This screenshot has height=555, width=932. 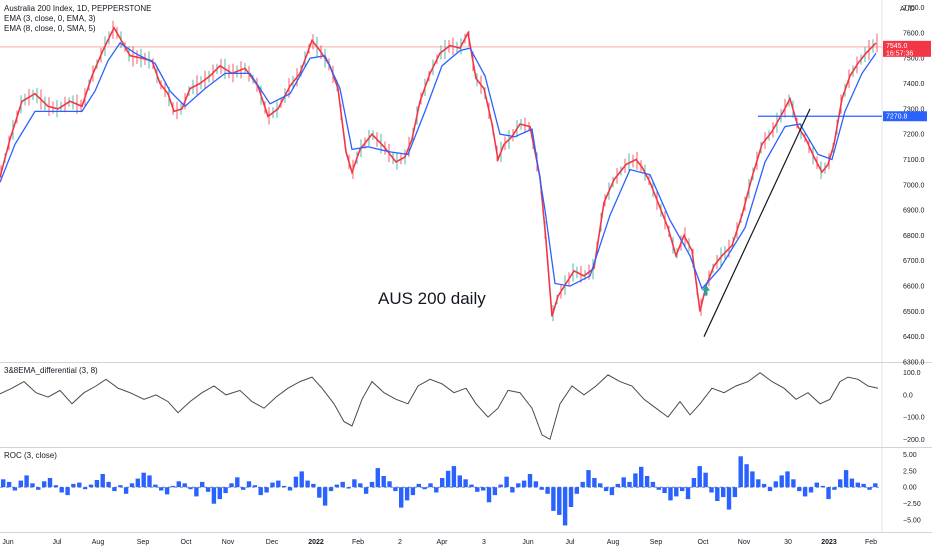 What do you see at coordinates (912, 504) in the screenshot?
I see `roc-tick-label: −2.50` at bounding box center [912, 504].